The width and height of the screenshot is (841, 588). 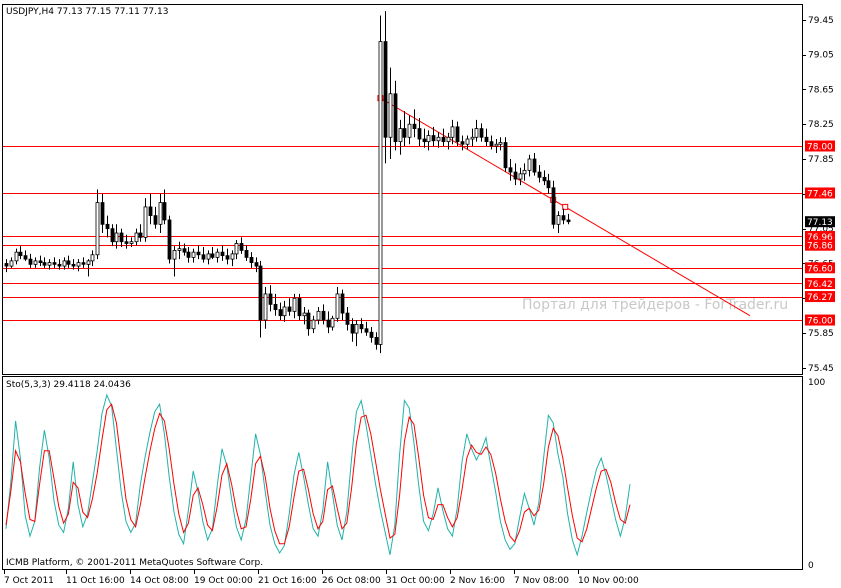 What do you see at coordinates (541, 581) in the screenshot?
I see `time-tick-label: 7 Nov 08:00` at bounding box center [541, 581].